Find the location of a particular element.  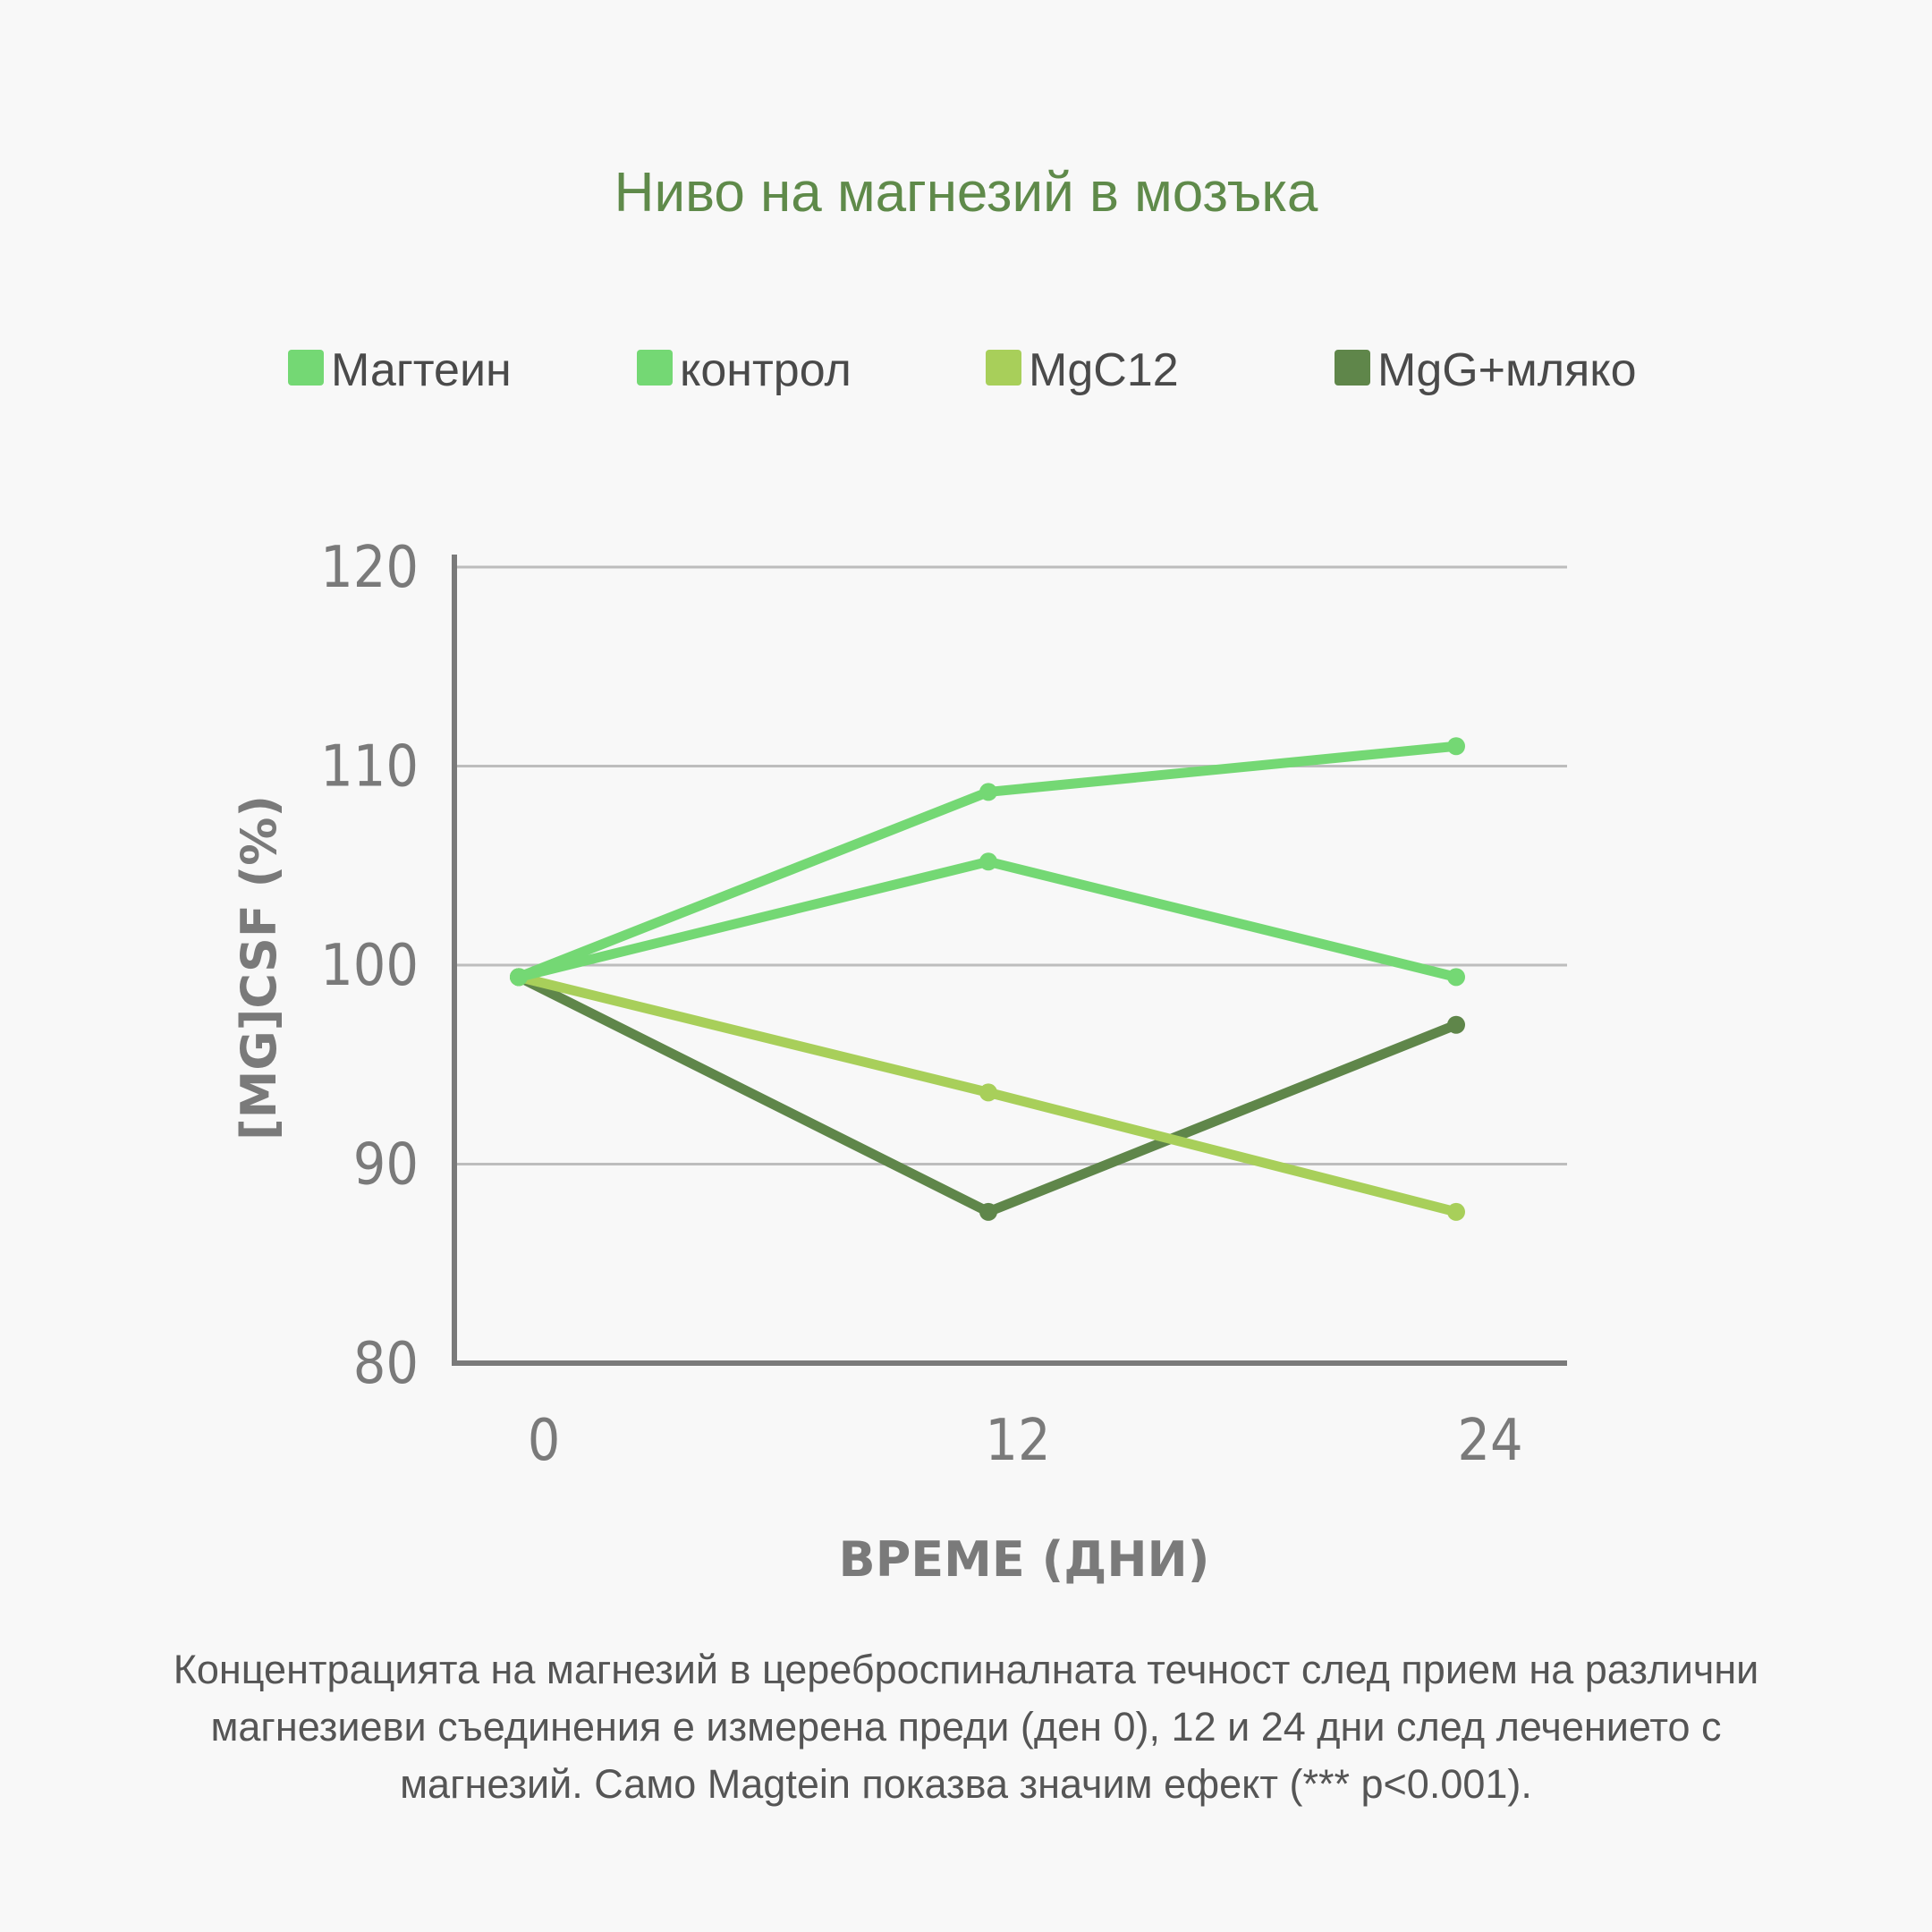

legend: Магтеин контрол MgC12 MgG+мляко is located at coordinates (962, 370).